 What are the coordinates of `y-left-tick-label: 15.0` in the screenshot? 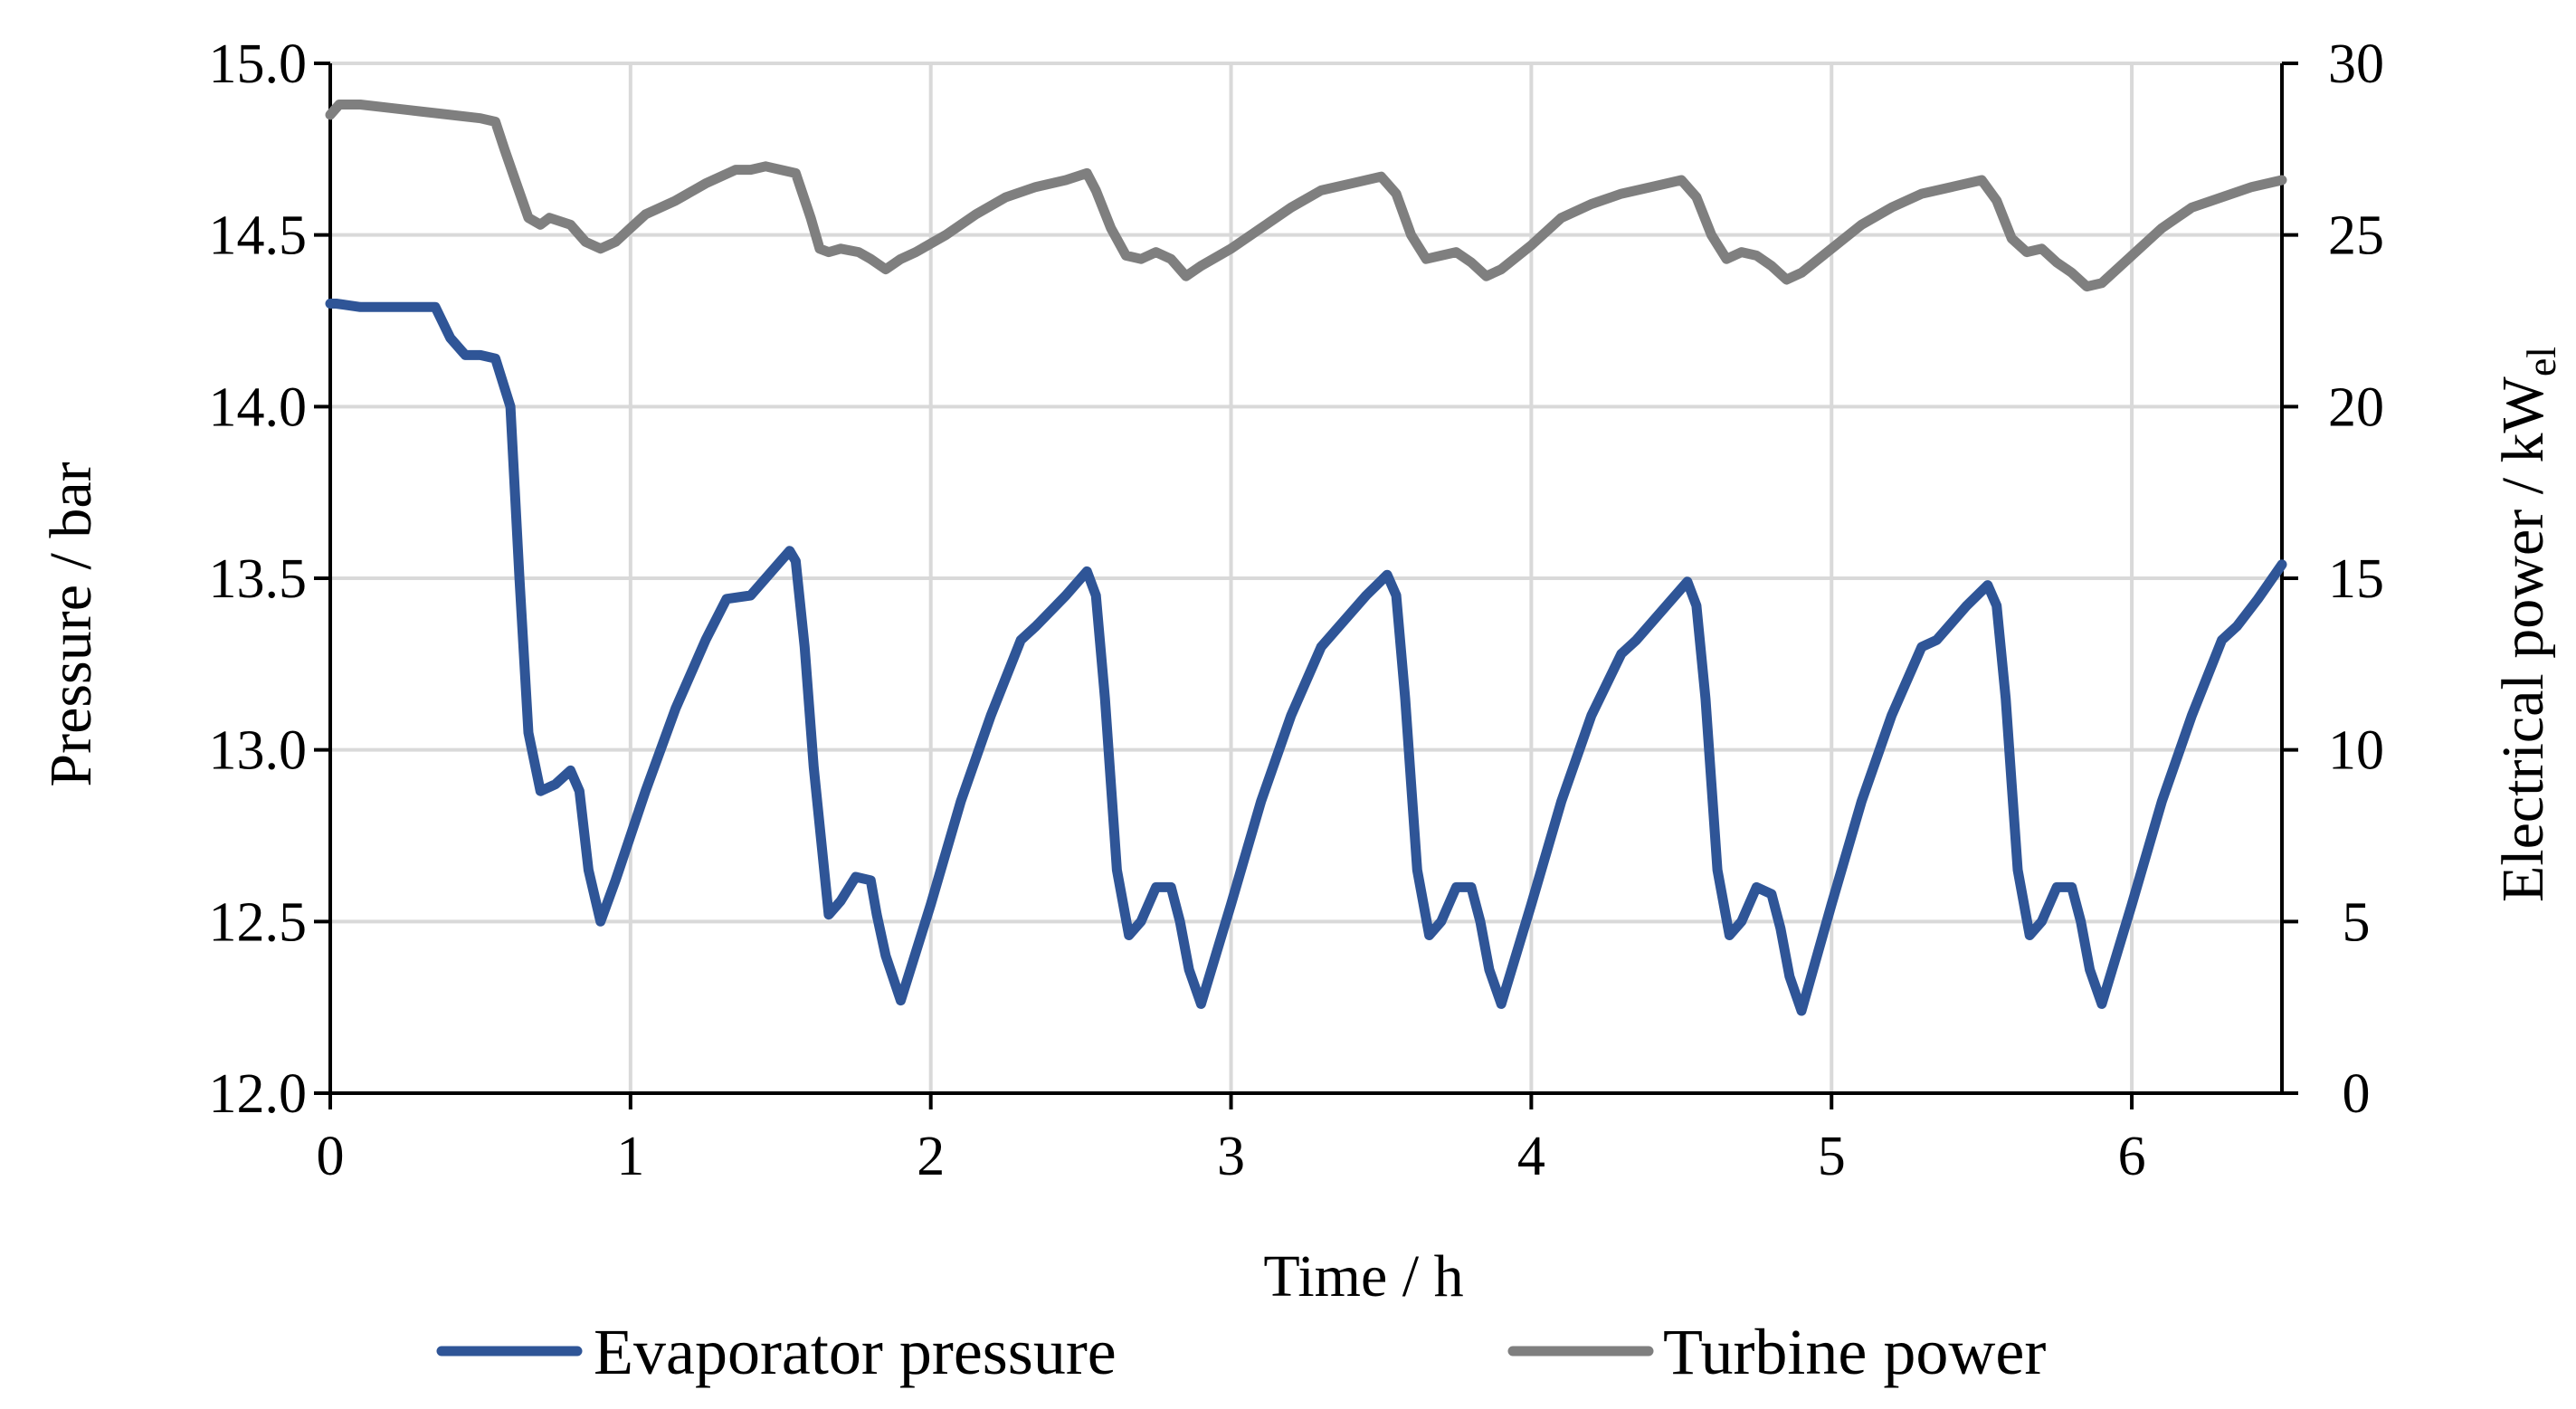 It's located at (259, 64).